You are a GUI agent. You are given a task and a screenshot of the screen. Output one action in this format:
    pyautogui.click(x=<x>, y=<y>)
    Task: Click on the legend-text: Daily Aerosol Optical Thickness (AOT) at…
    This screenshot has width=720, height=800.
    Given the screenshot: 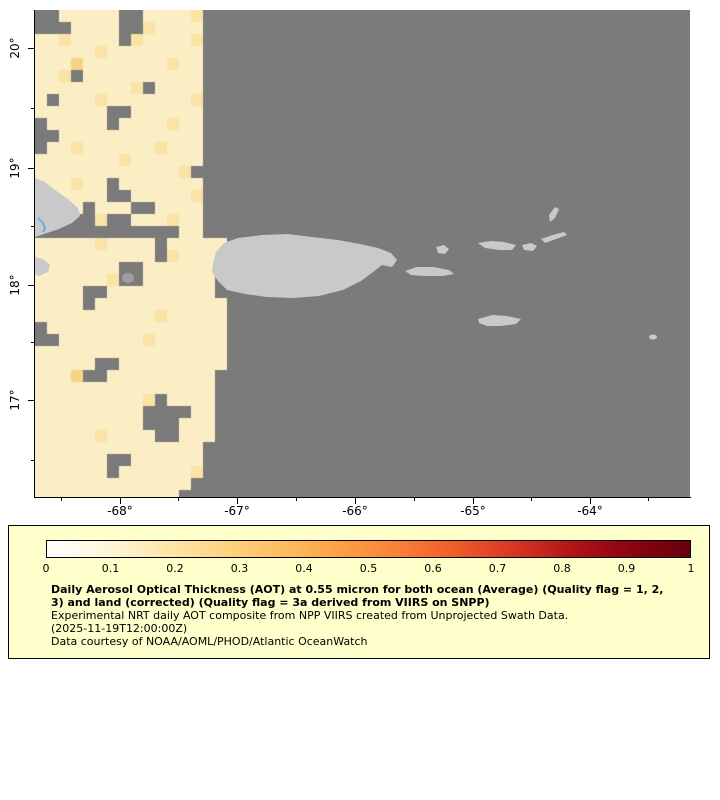 What is the action you would take?
    pyautogui.click(x=360, y=615)
    